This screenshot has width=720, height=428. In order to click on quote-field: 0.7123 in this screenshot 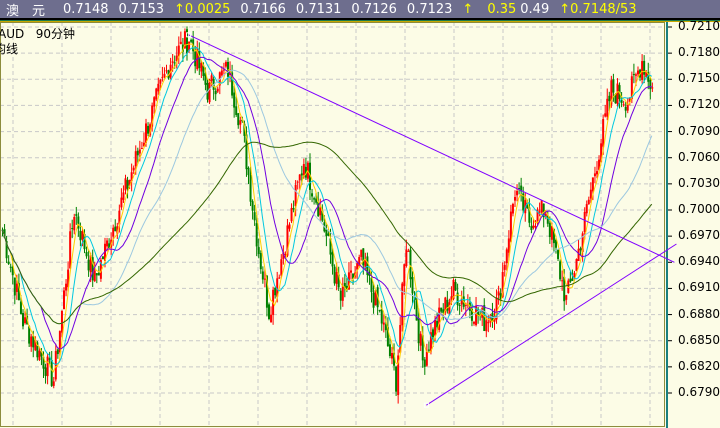, I will do `click(429, 9)`.